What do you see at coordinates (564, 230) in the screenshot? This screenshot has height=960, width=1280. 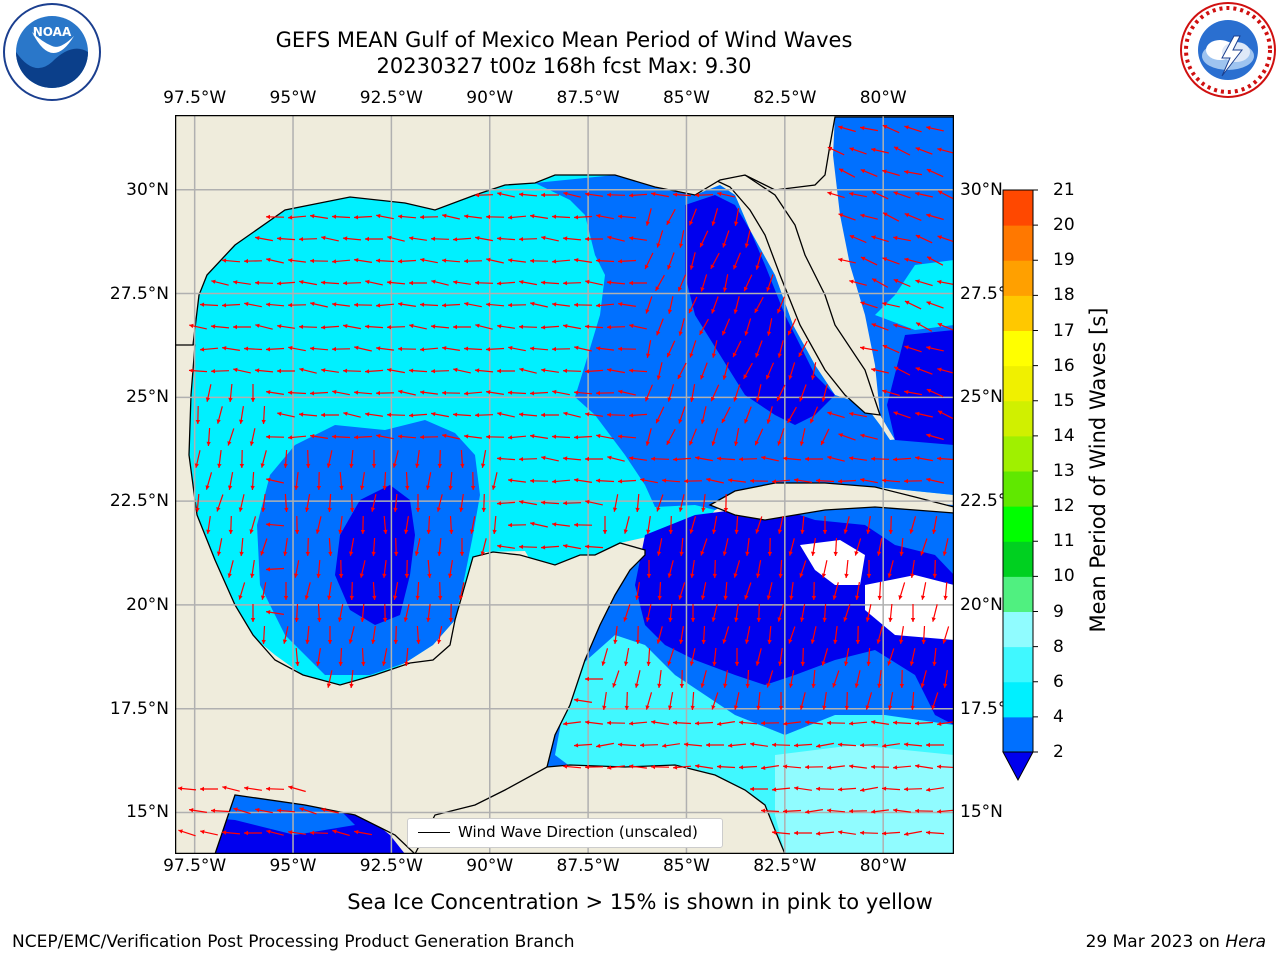 I see `north-coast-land` at bounding box center [564, 230].